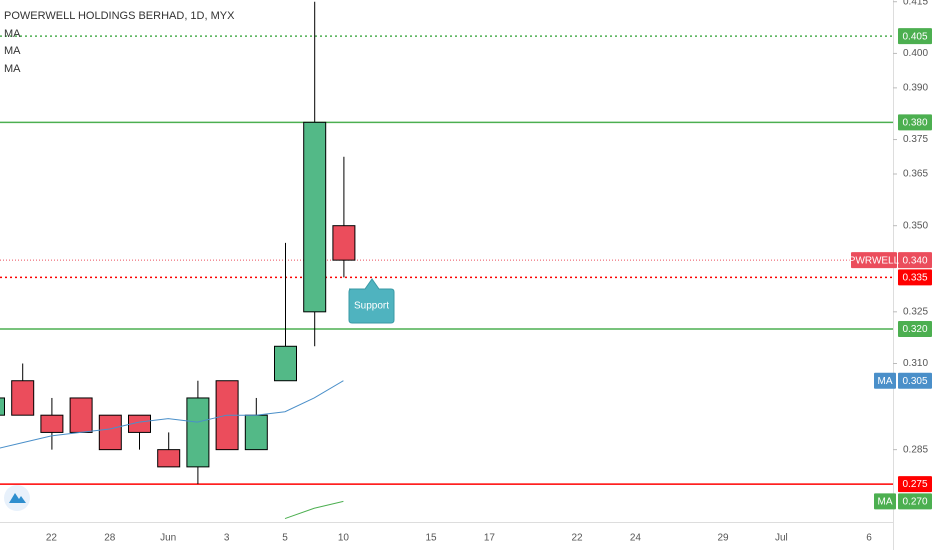 The image size is (932, 550). Describe the element at coordinates (431, 538) in the screenshot. I see `x-tick-label: 15` at that location.